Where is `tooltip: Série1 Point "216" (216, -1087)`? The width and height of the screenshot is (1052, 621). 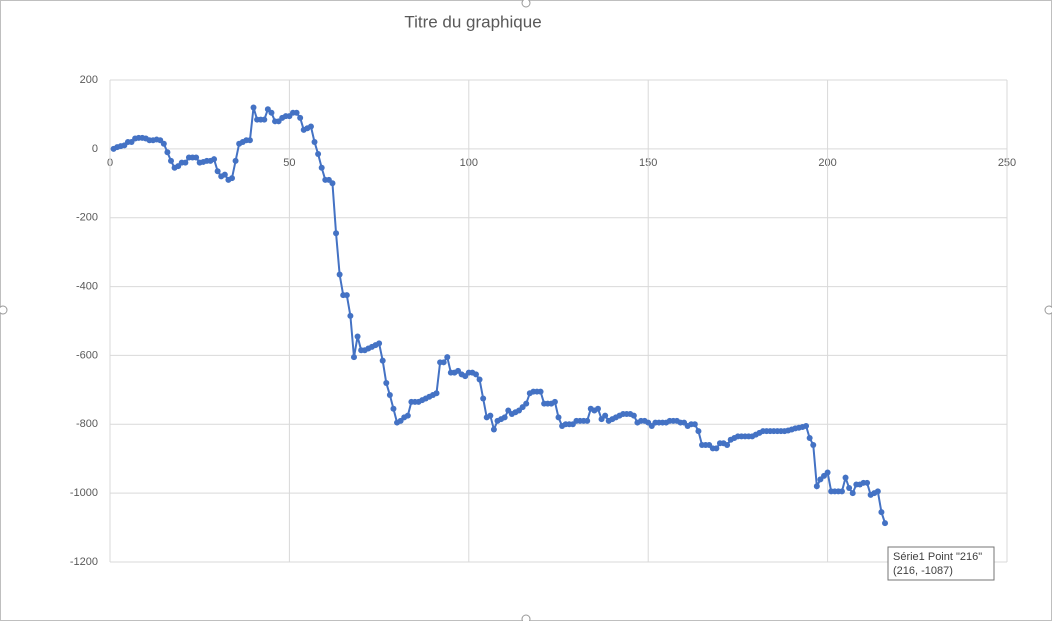
tooltip: Série1 Point "216" (216, -1087) is located at coordinates (941, 563).